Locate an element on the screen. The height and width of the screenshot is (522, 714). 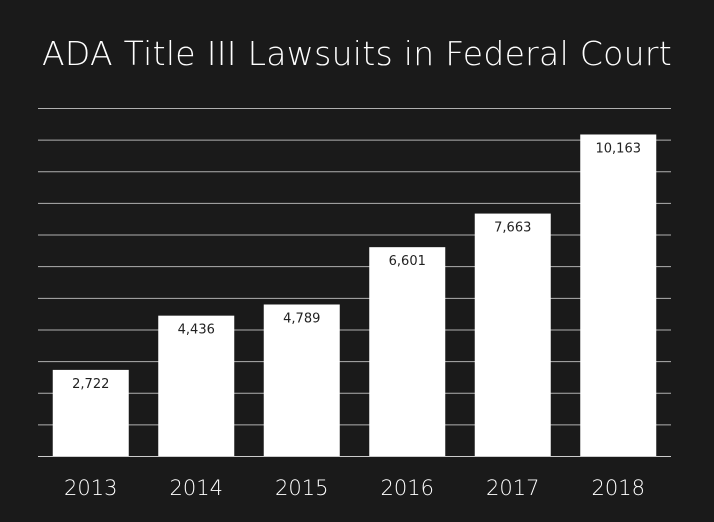
x-tick-label: 2013 is located at coordinates (90, 488).